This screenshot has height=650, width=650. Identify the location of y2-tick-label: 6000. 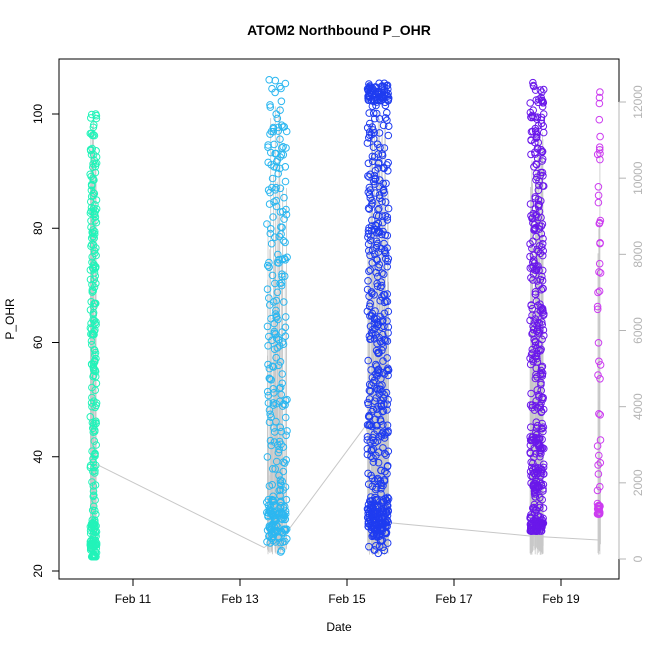
(638, 330).